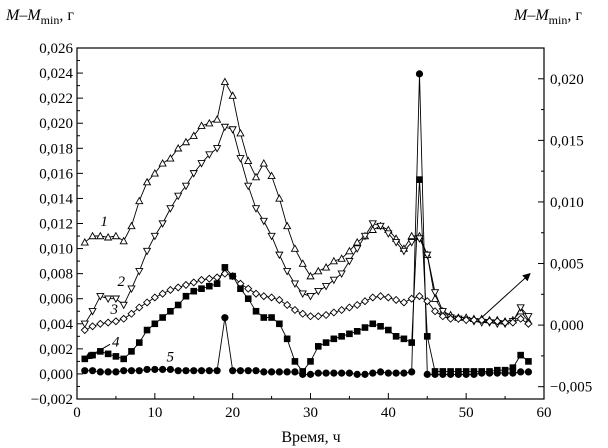  Describe the element at coordinates (56, 225) in the screenshot. I see `y-left-tick-label: 0,012` at that location.